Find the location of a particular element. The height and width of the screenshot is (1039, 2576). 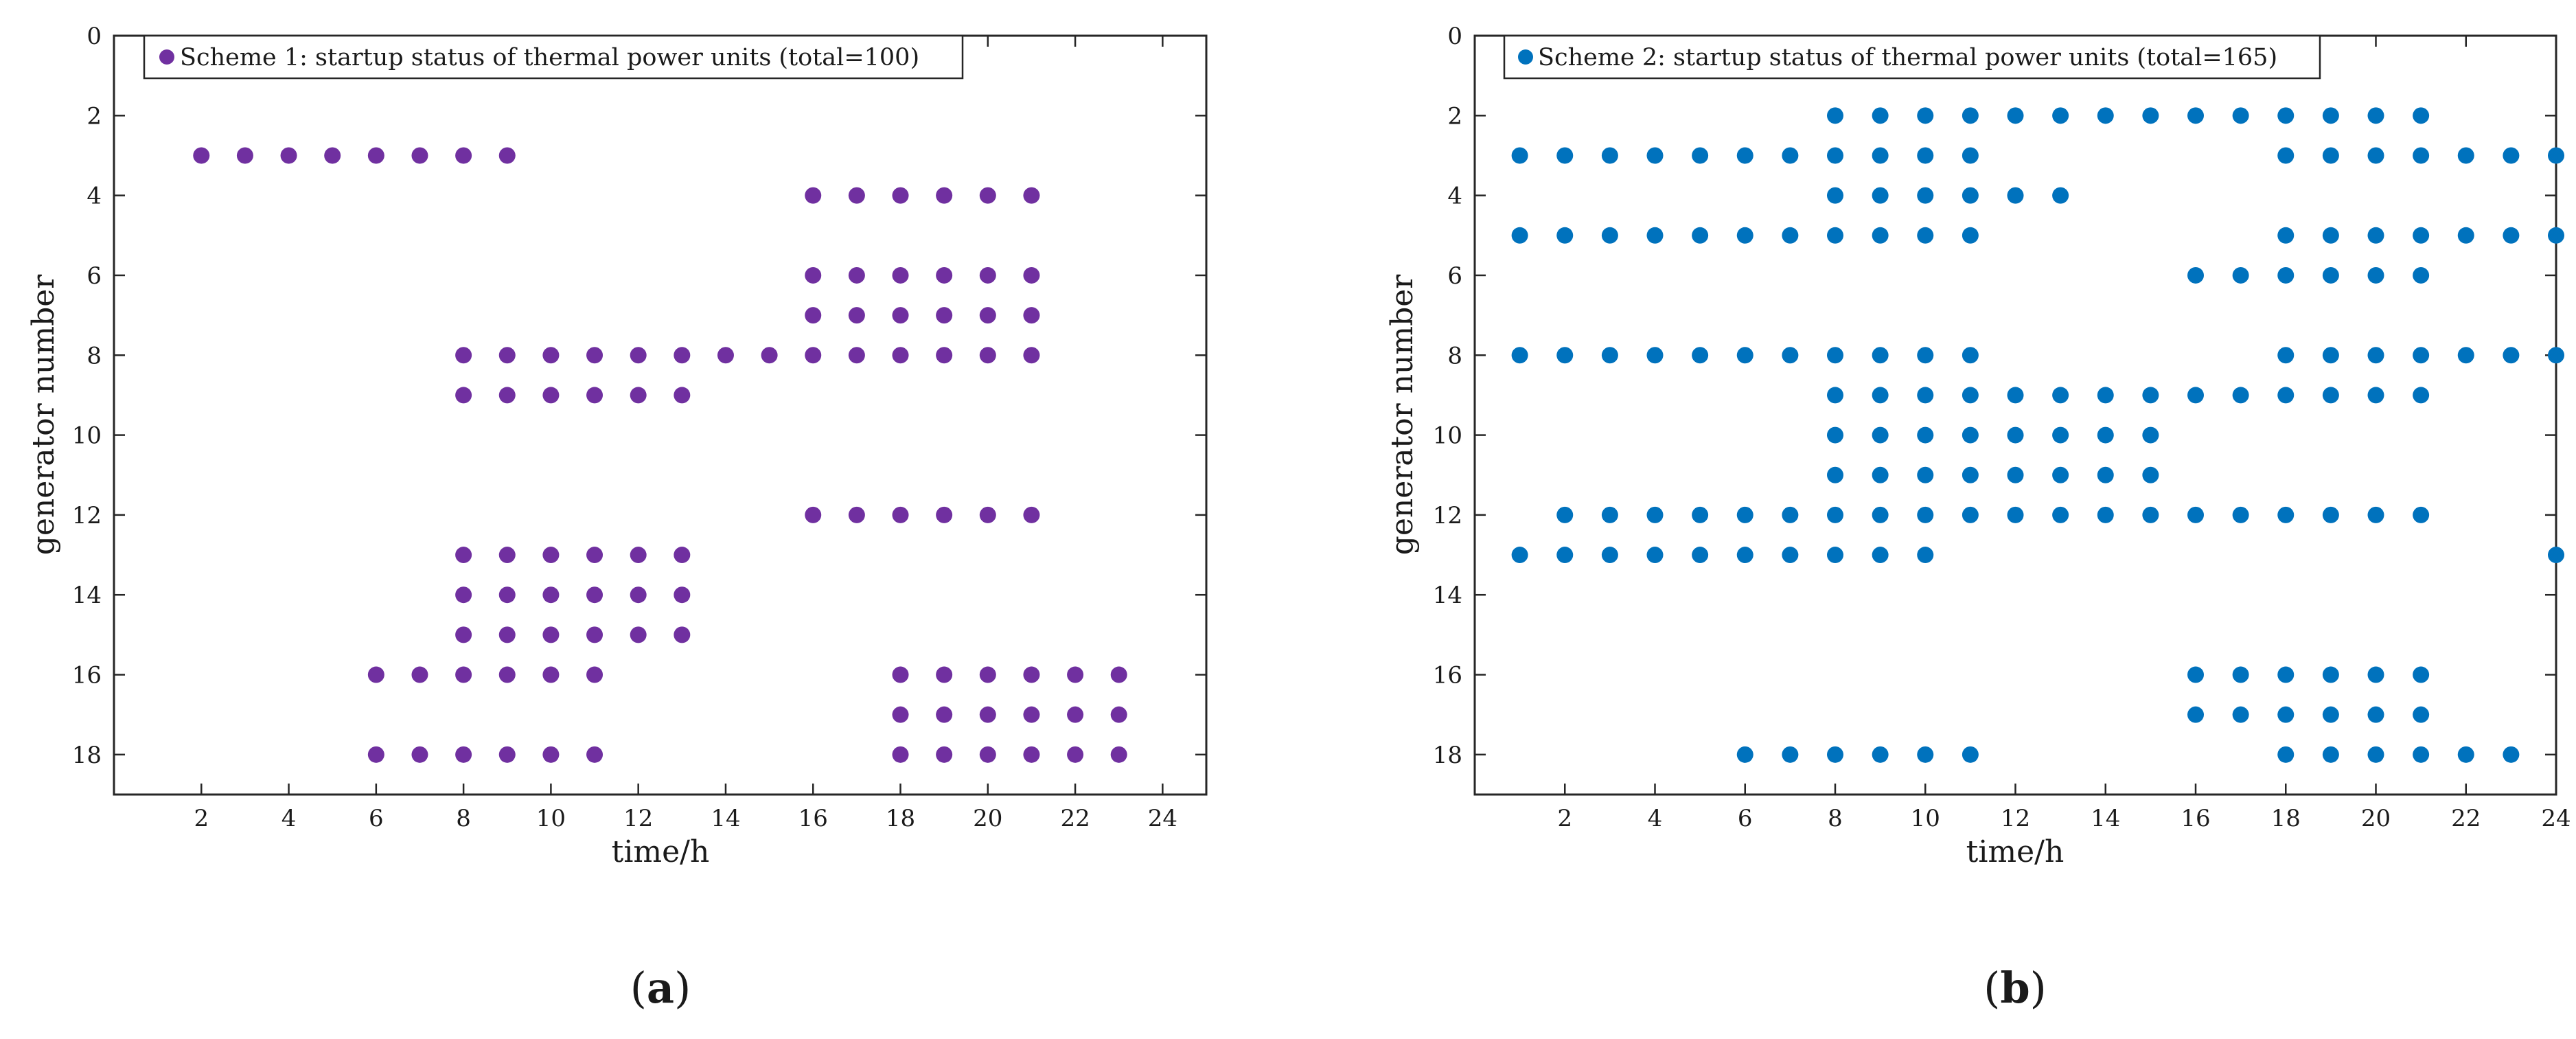

point-a-g3-h2 is located at coordinates (201, 155).